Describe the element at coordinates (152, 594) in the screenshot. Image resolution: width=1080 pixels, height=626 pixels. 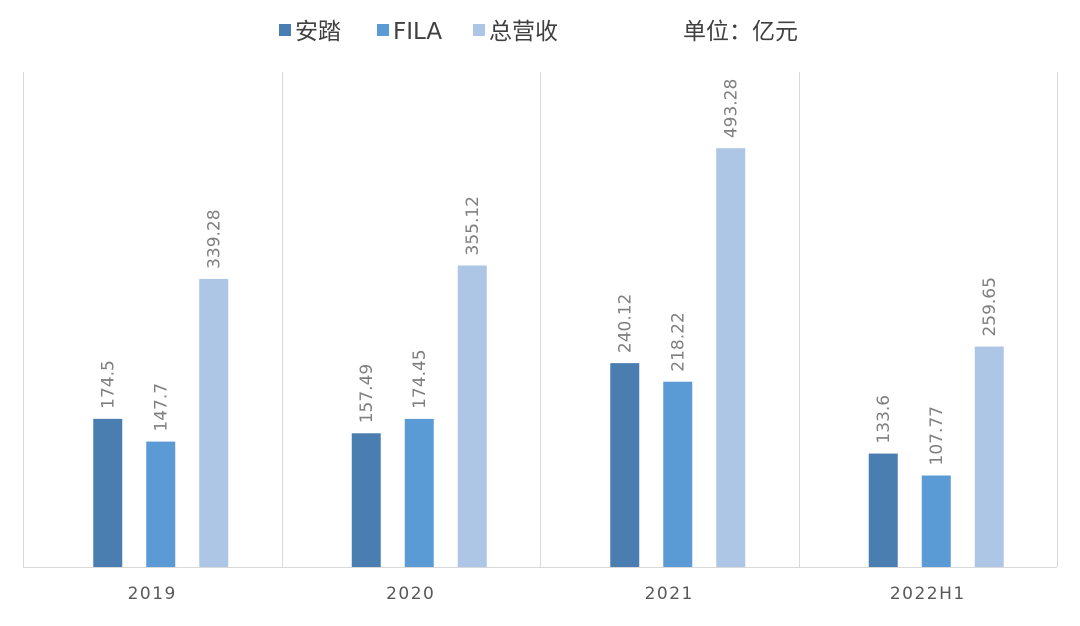
I see `x-tick-label: 2019` at that location.